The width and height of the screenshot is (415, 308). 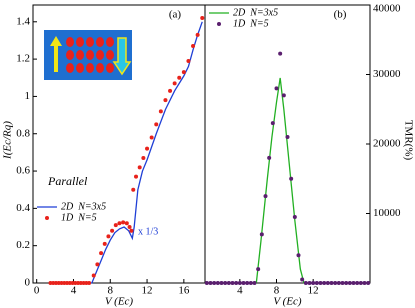 What do you see at coordinates (23, 208) in the screenshot?
I see `y-tick-label: 0.4` at bounding box center [23, 208].